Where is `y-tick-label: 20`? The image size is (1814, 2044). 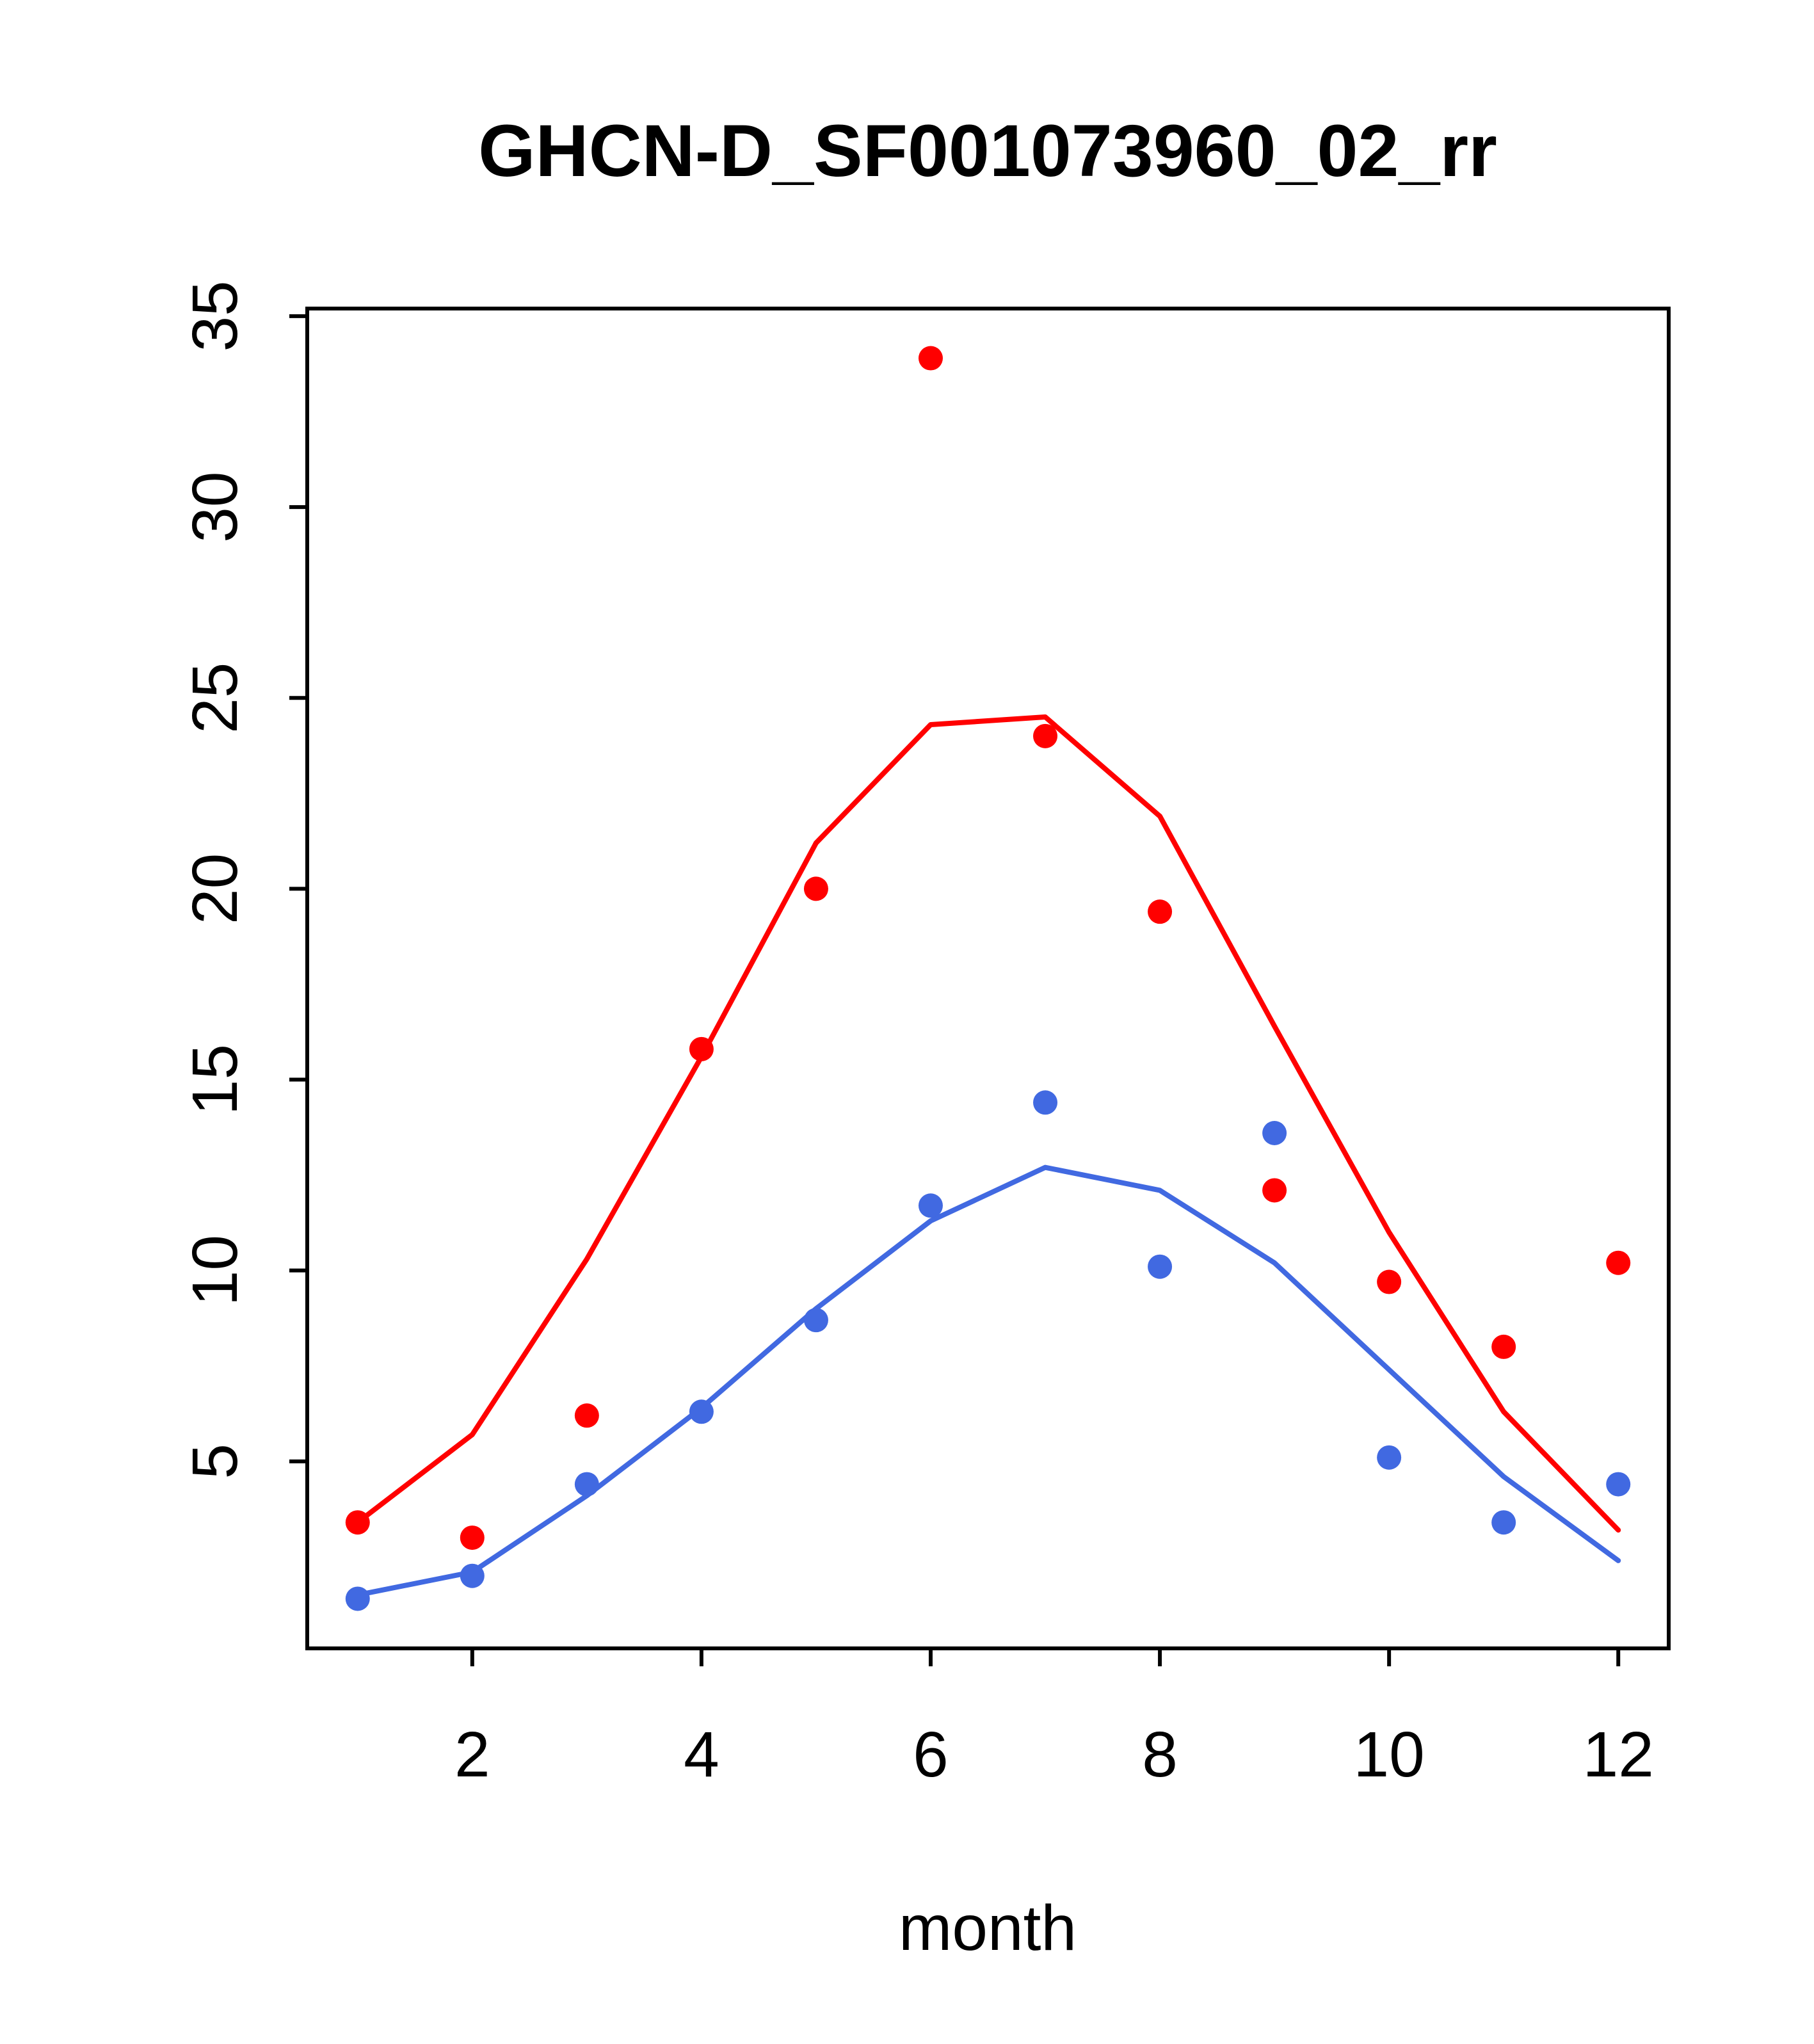 y-tick-label: 20 is located at coordinates (215, 888).